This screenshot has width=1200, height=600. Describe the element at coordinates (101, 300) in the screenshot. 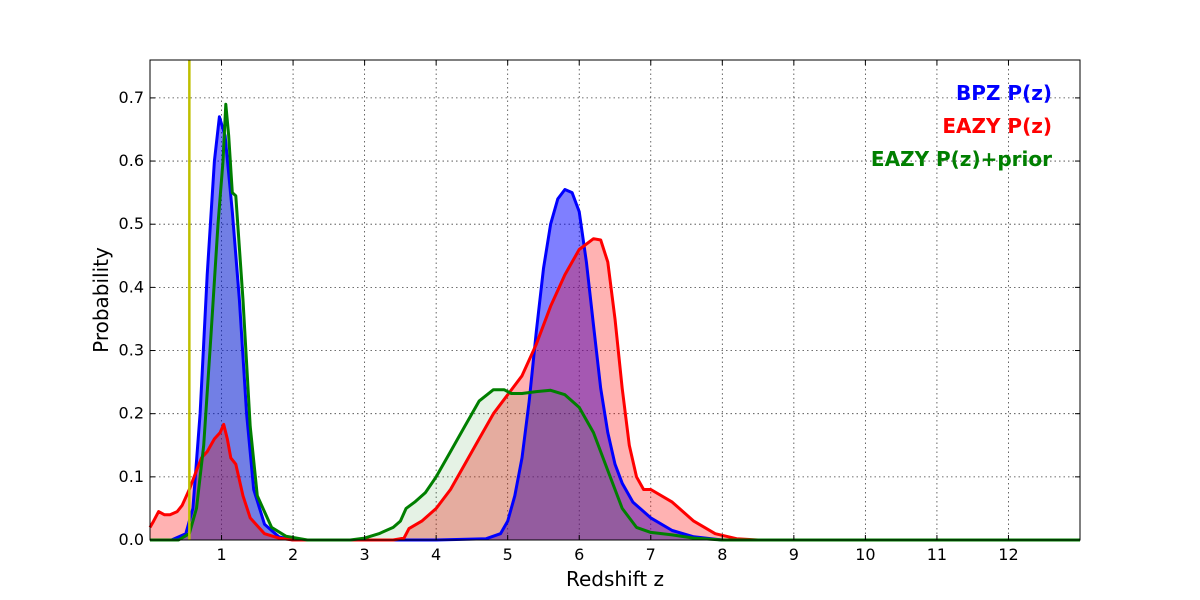

I see `y-axis-label: Probability` at that location.